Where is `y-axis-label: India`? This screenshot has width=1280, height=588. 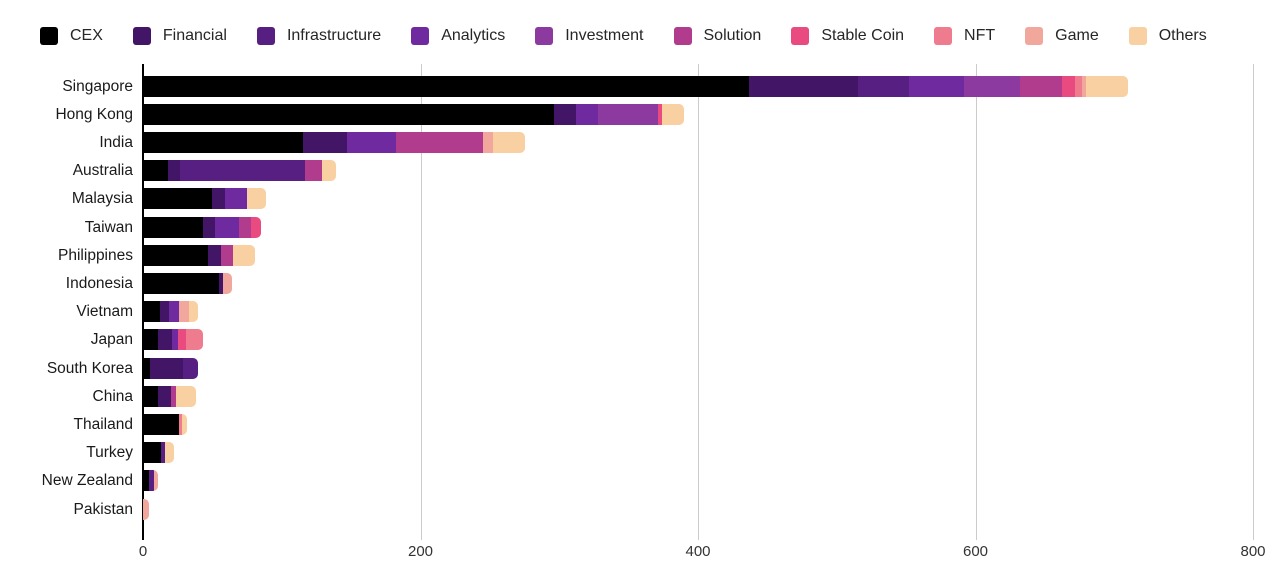
y-axis-label: India is located at coordinates (116, 142).